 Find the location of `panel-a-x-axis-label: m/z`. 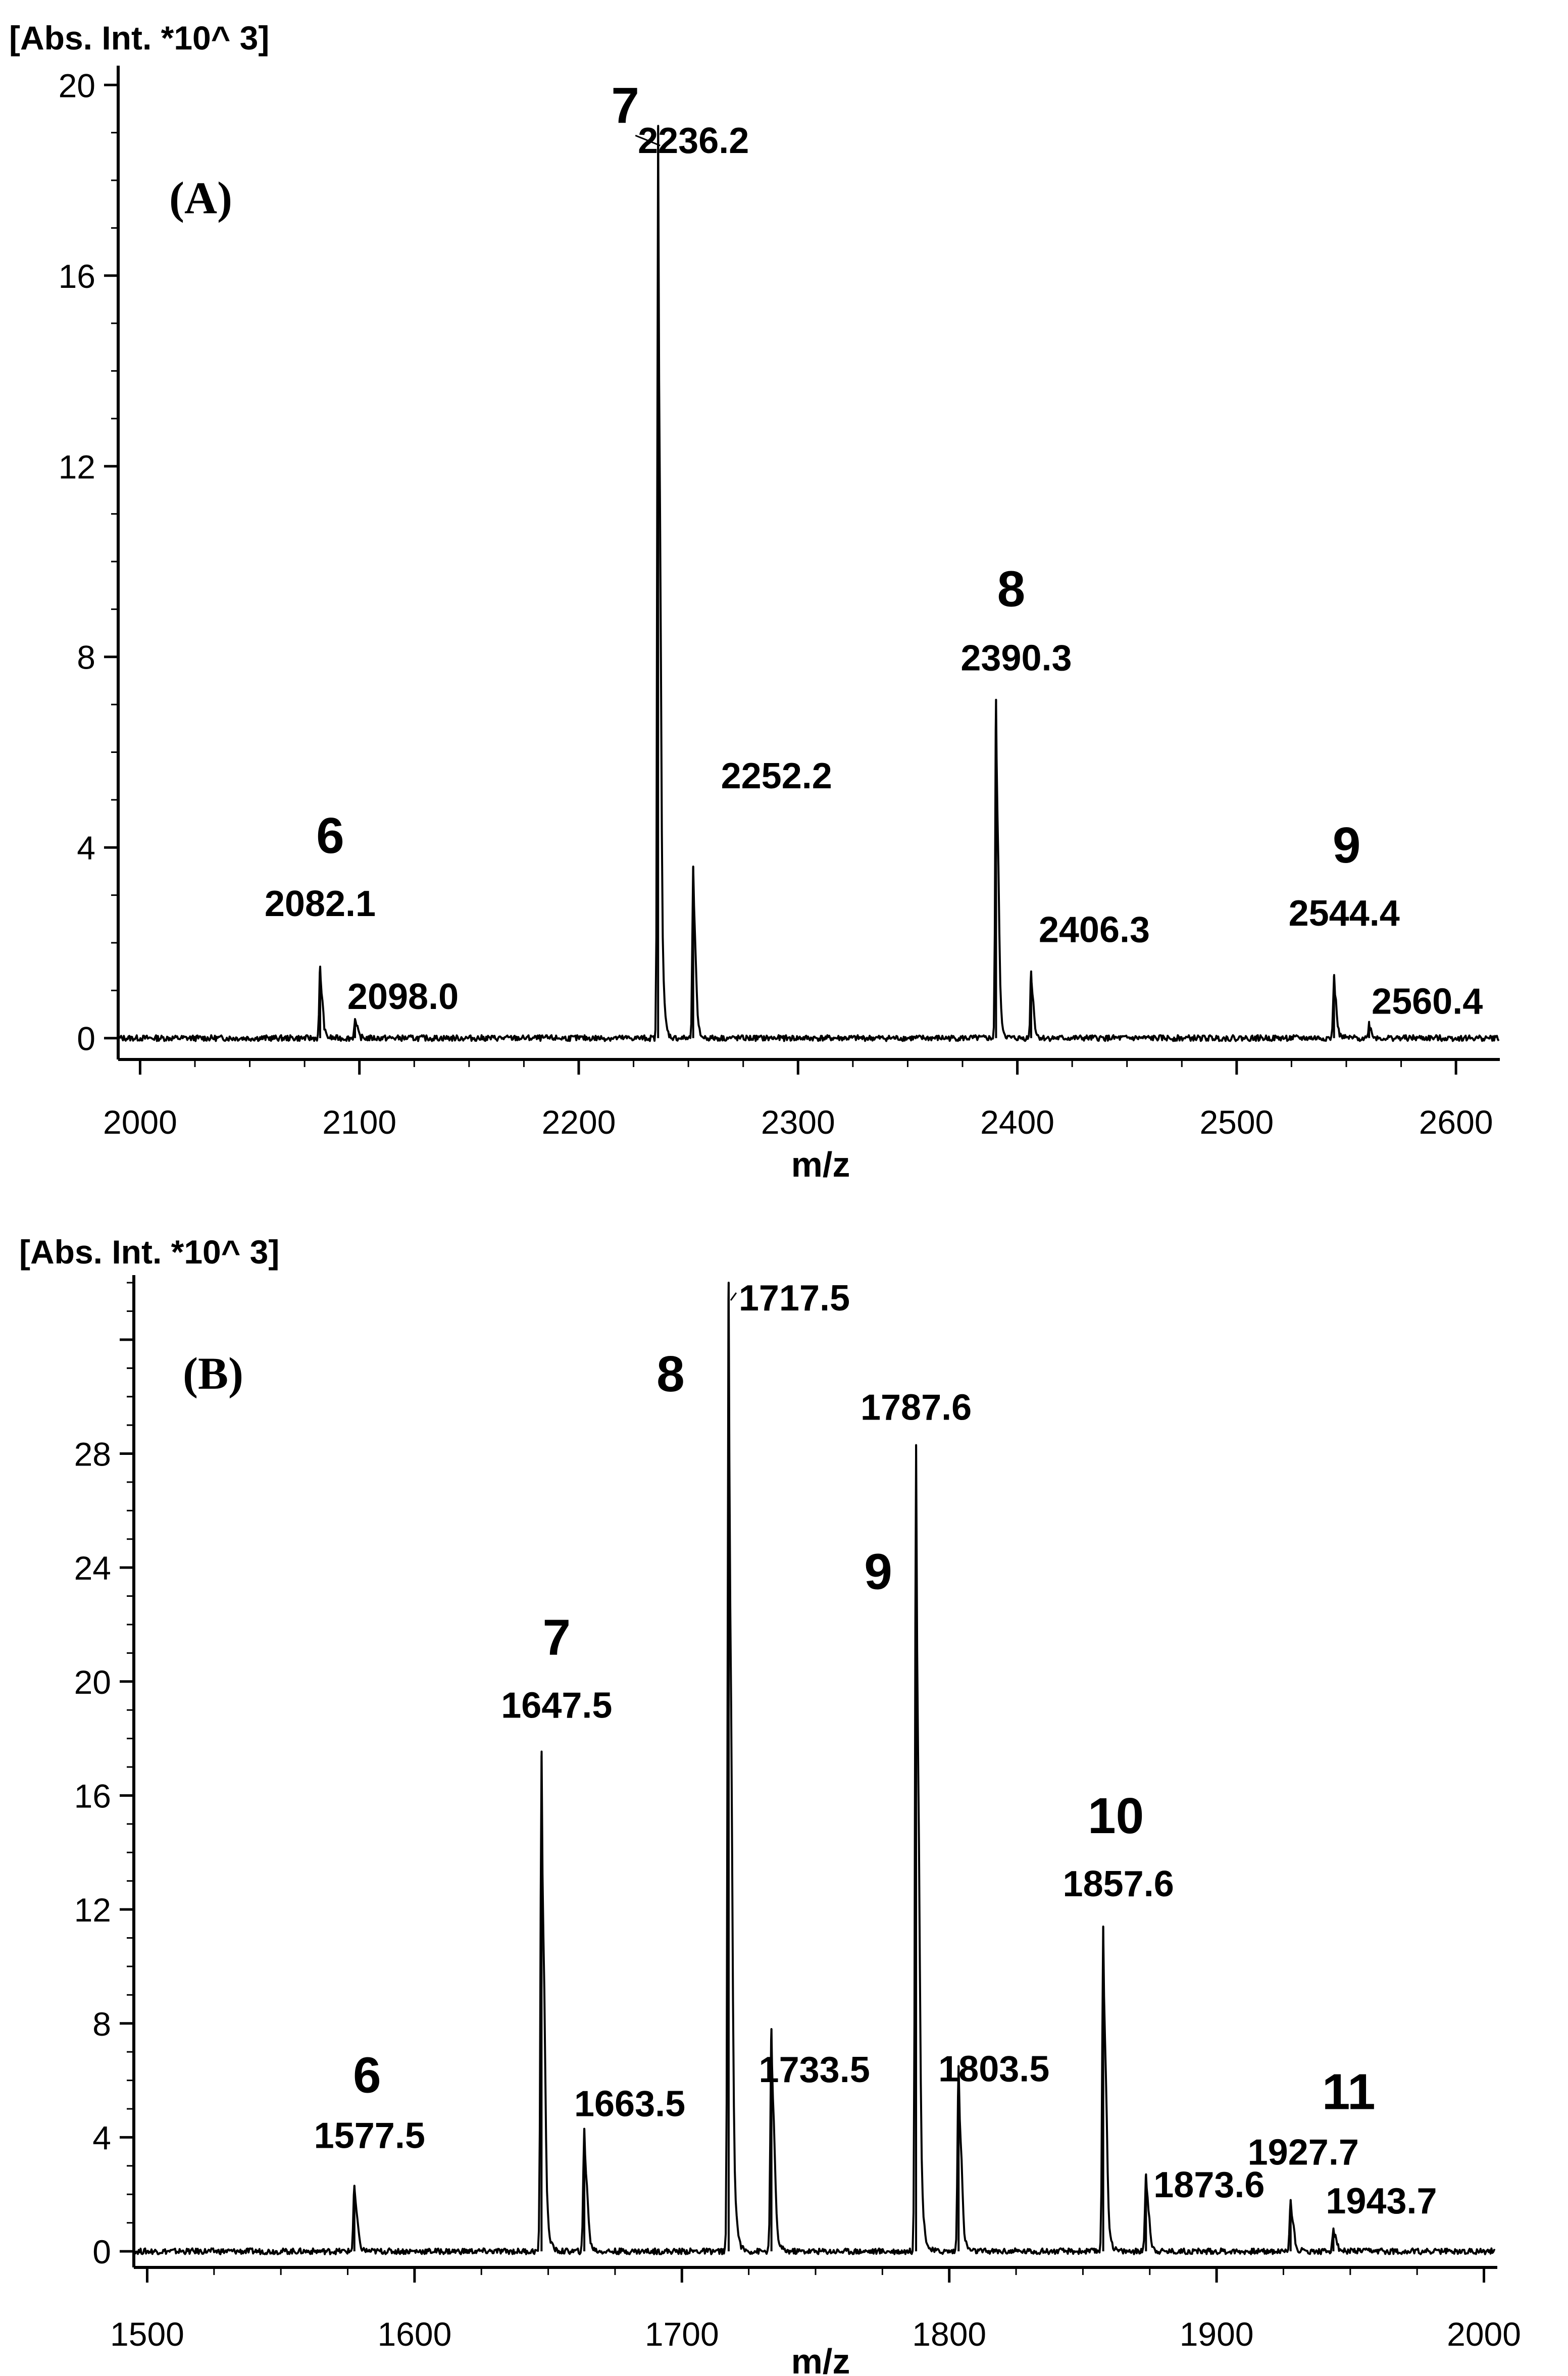

panel-a-x-axis-label: m/z is located at coordinates (821, 1165).